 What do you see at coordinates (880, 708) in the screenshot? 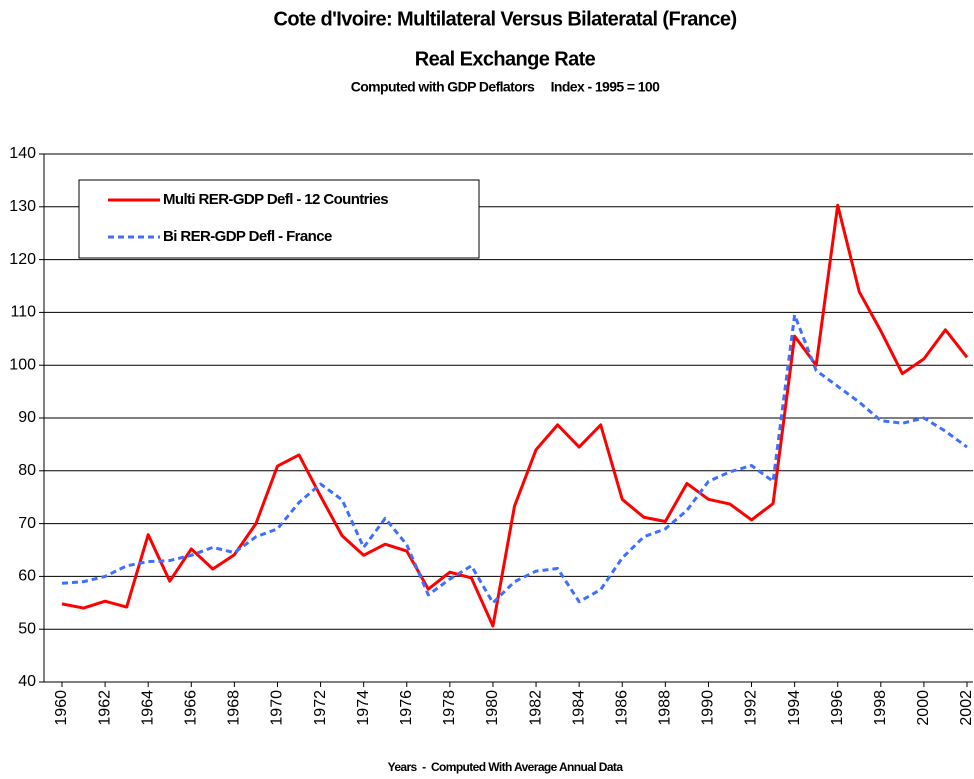
I see `x-tick-label: 1998` at bounding box center [880, 708].